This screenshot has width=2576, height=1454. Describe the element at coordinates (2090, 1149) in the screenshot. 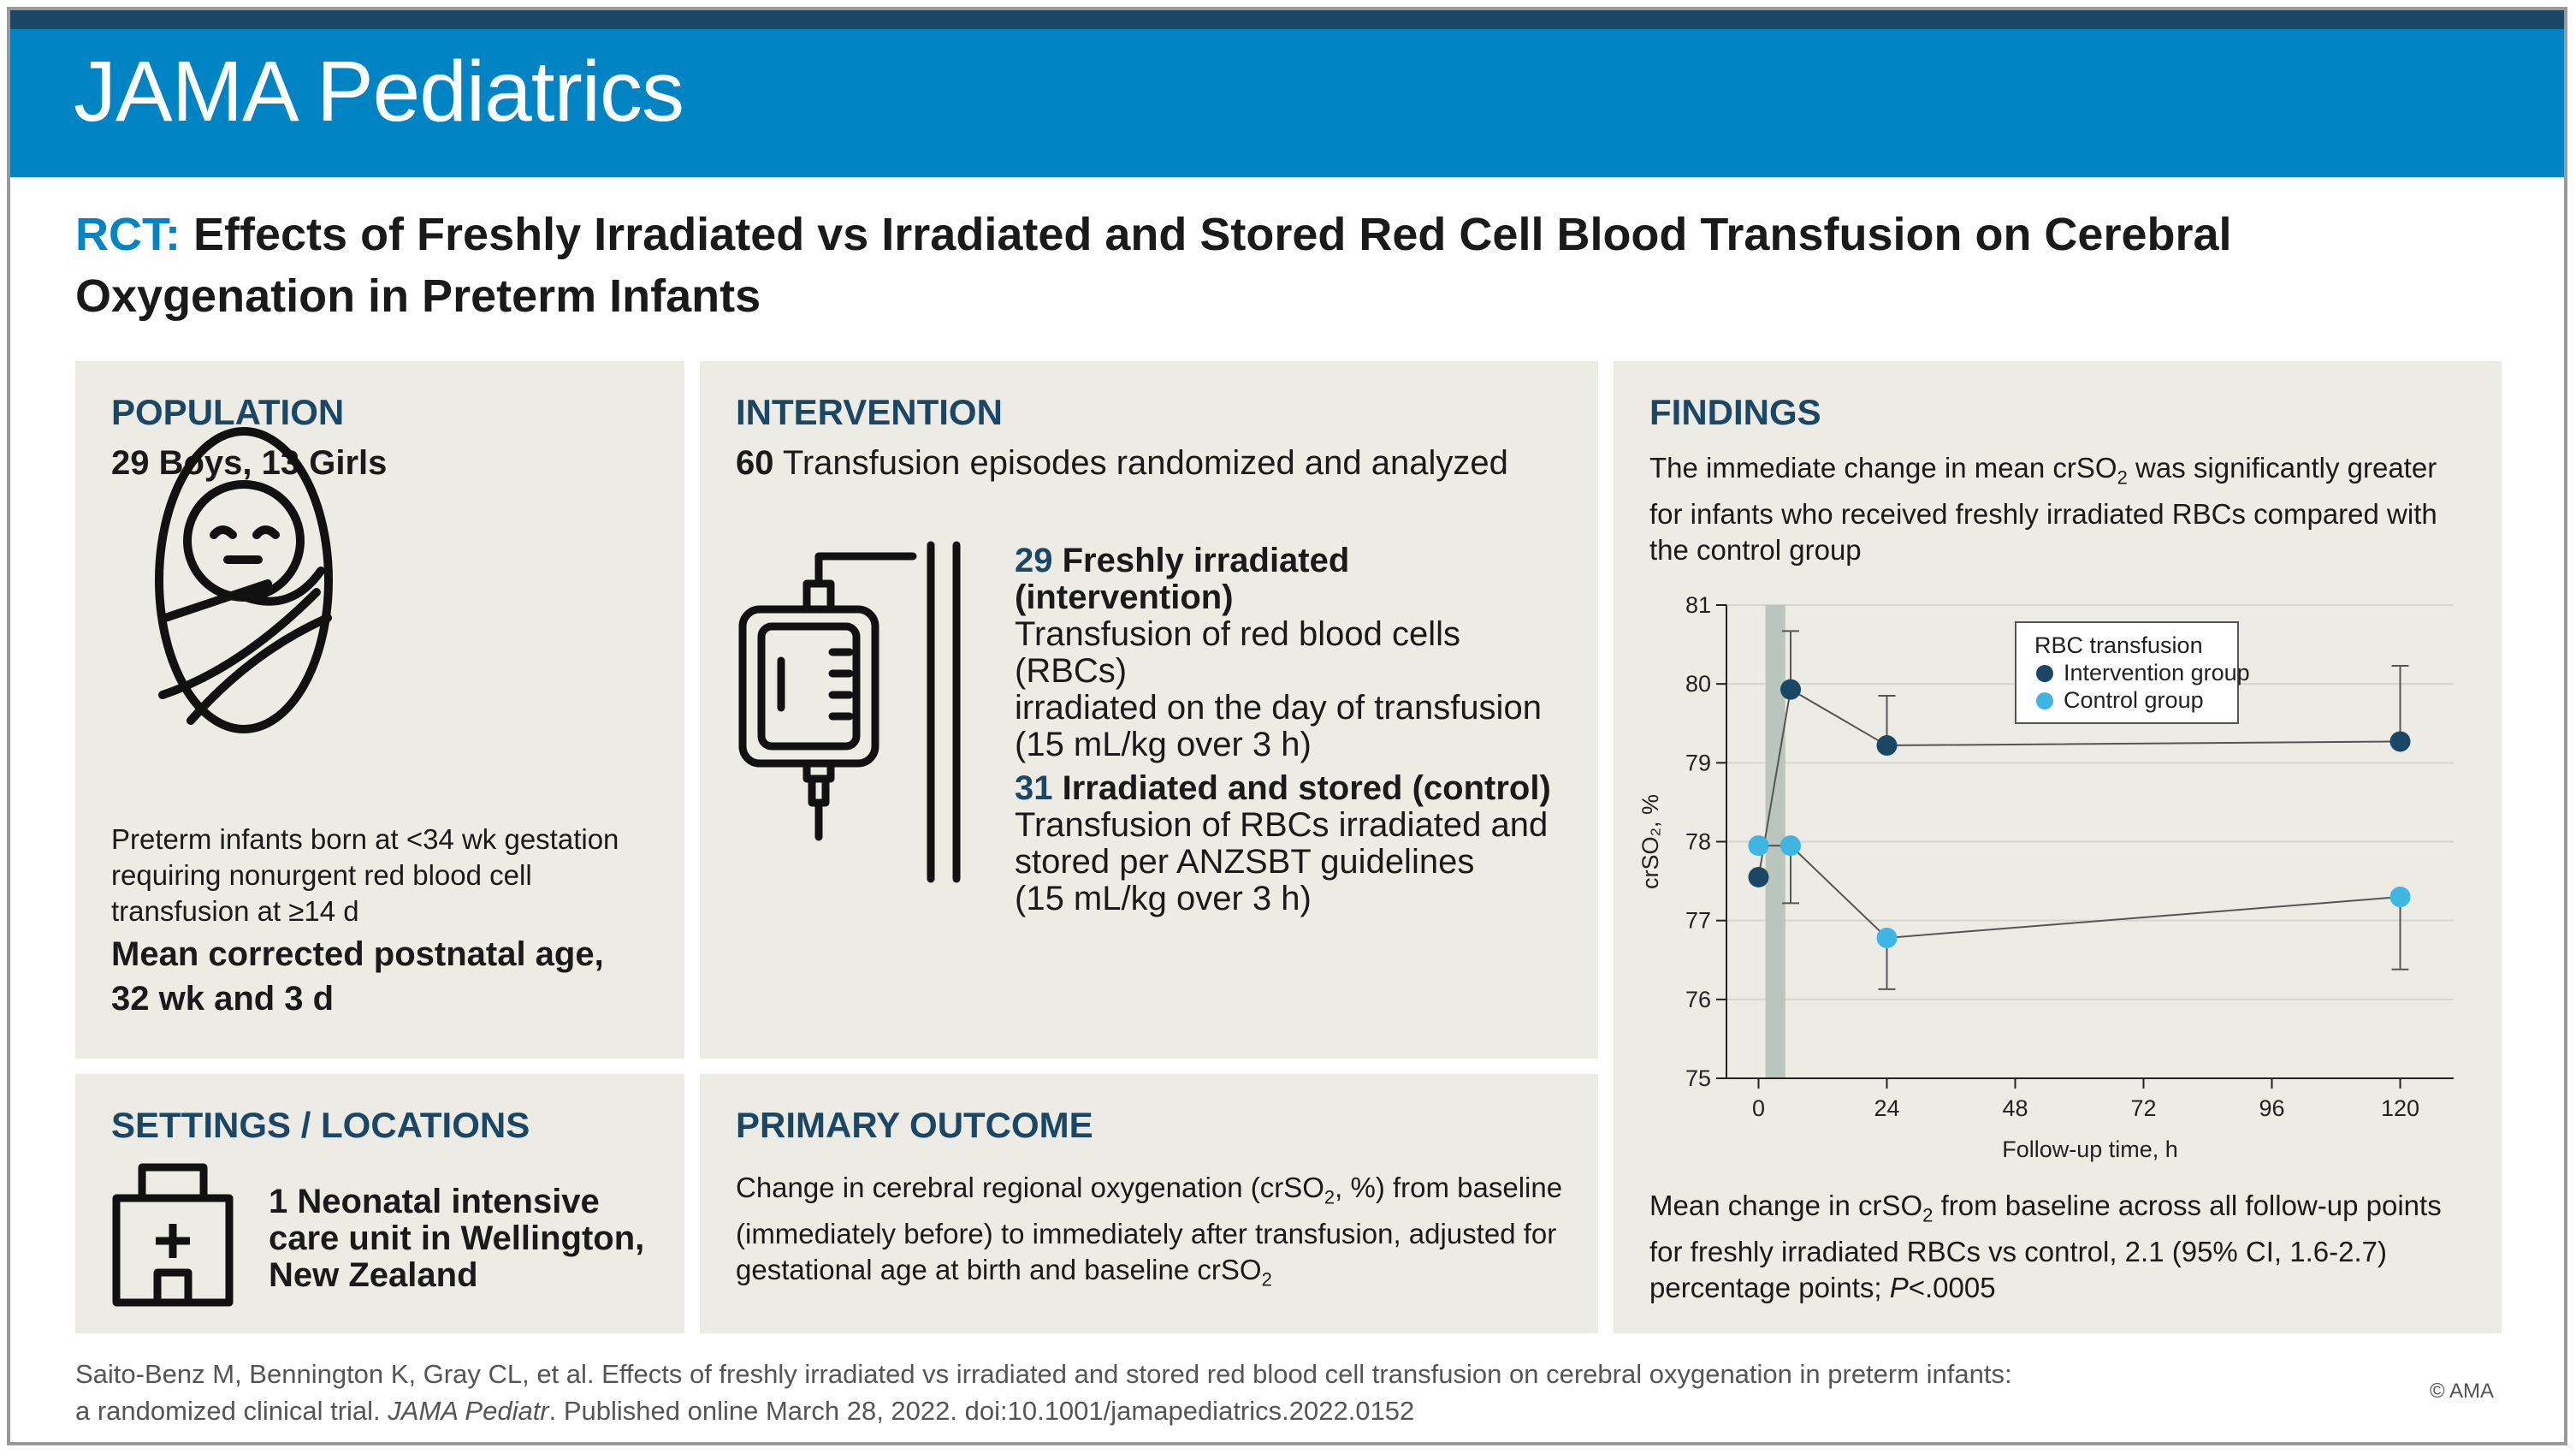

I see `x-axis-title: Follow-up time, h` at that location.